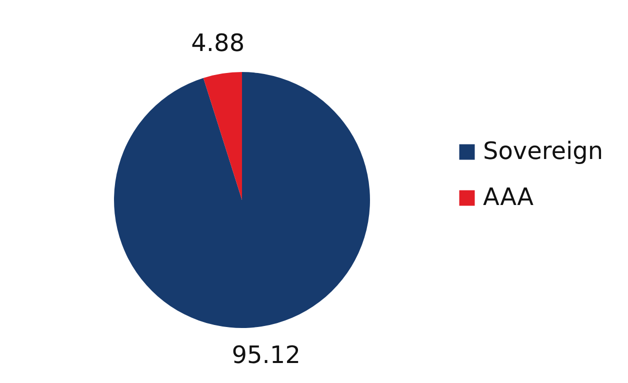 The image size is (628, 383). I want to click on pie-slice, so click(222, 136).